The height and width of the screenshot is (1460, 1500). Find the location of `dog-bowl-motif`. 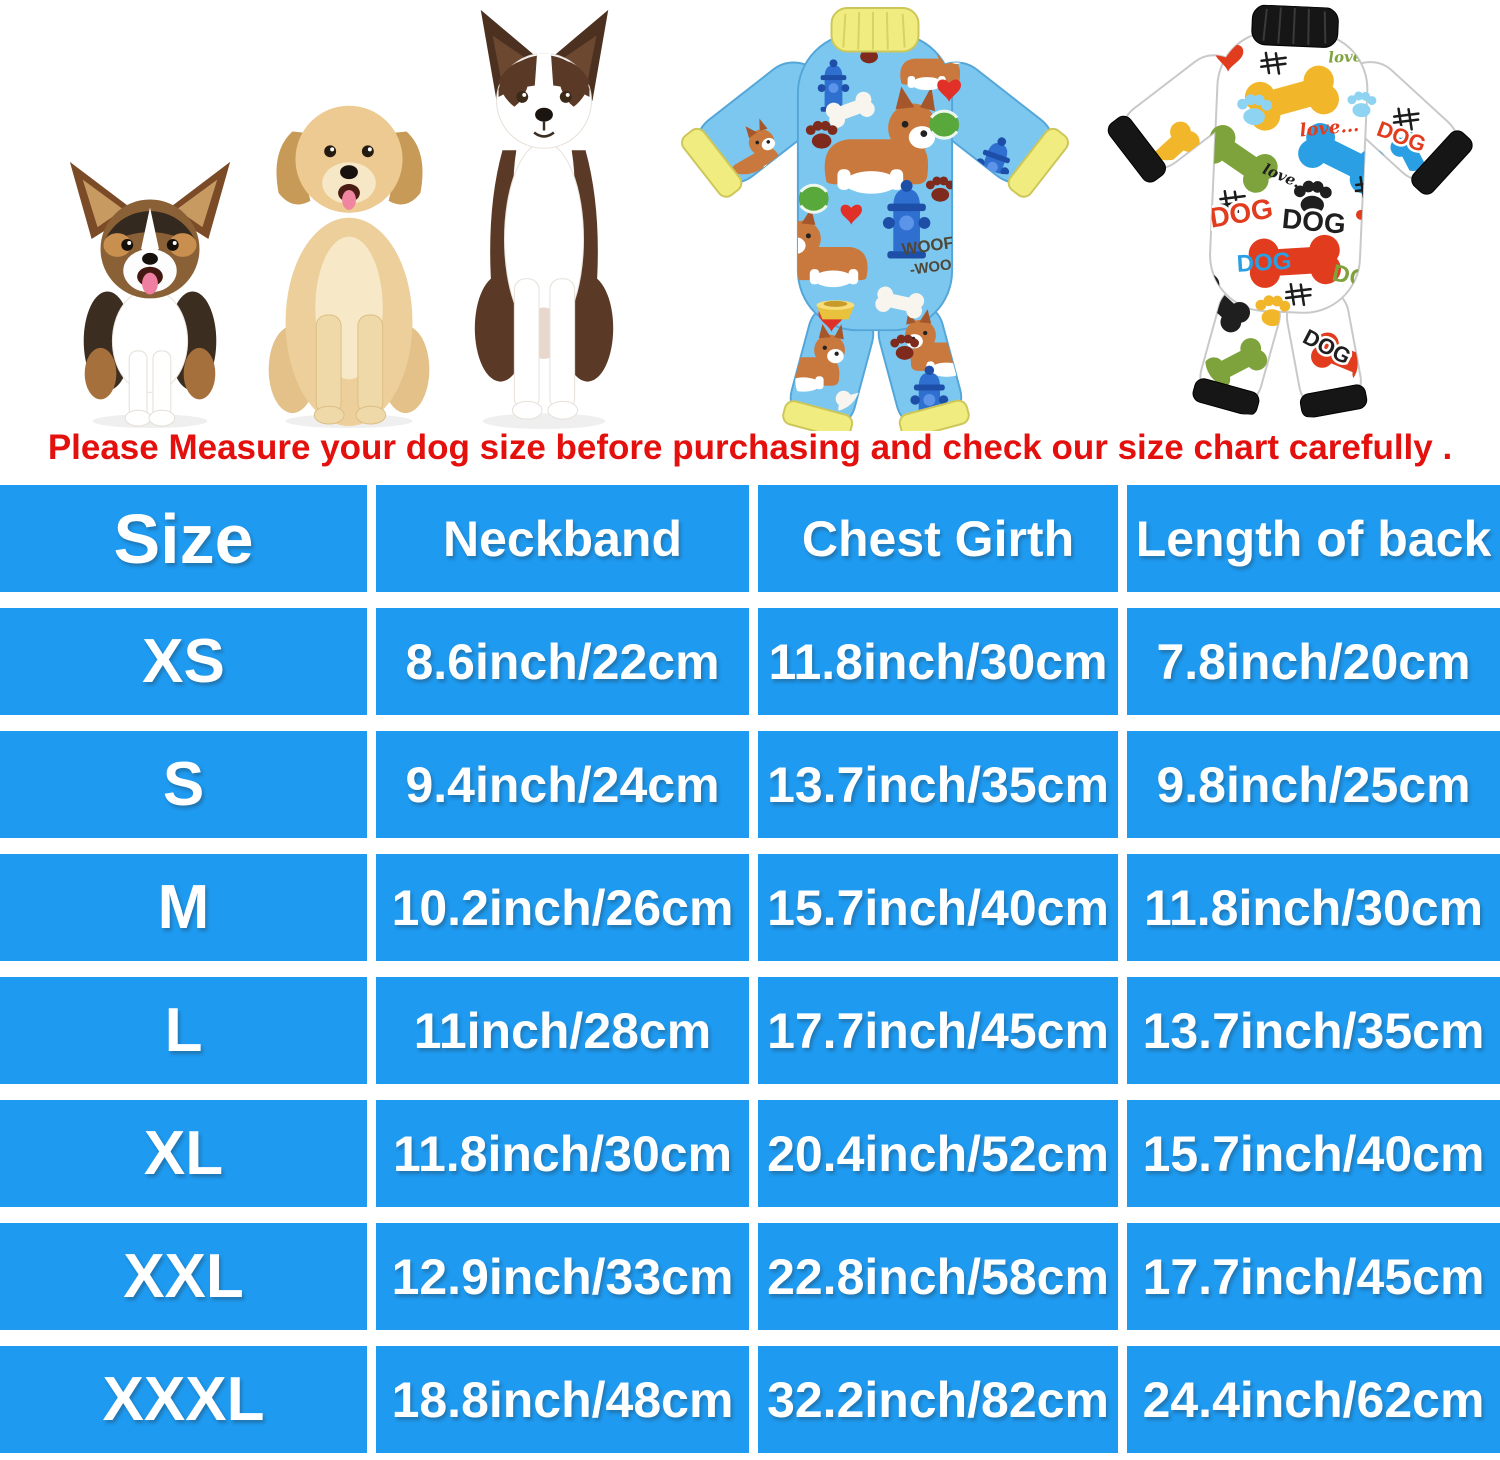

dog-bowl-motif is located at coordinates (835, 310).